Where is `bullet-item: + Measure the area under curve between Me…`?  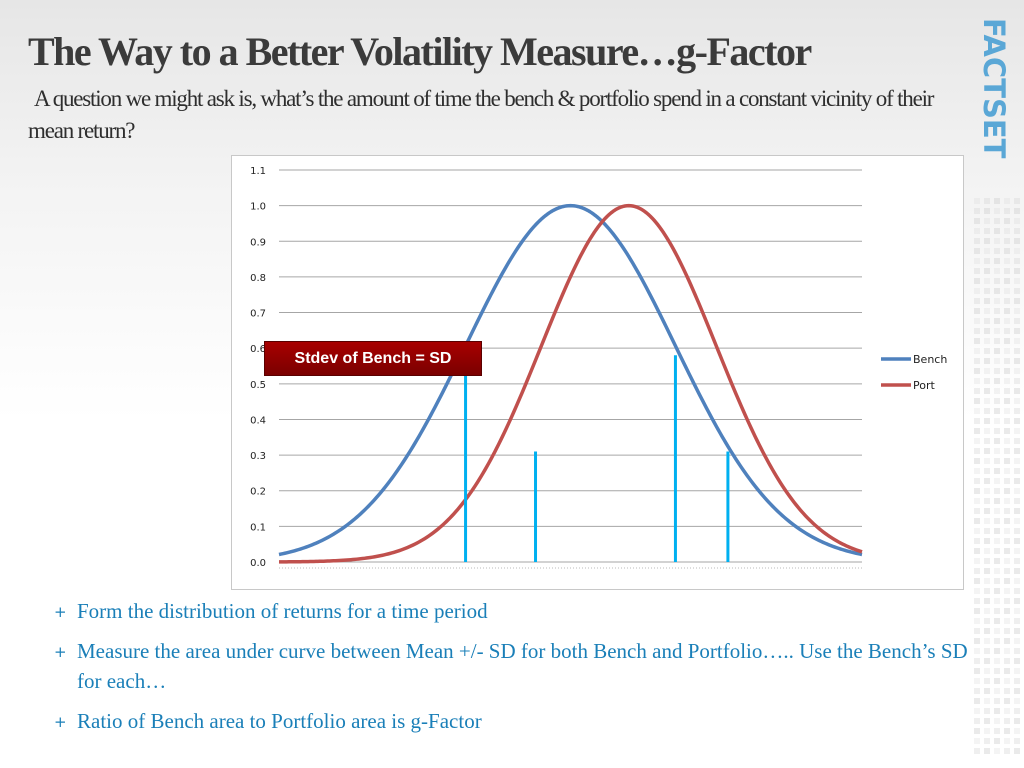
bullet-item: + Measure the area under curve between Me… is located at coordinates (508, 666).